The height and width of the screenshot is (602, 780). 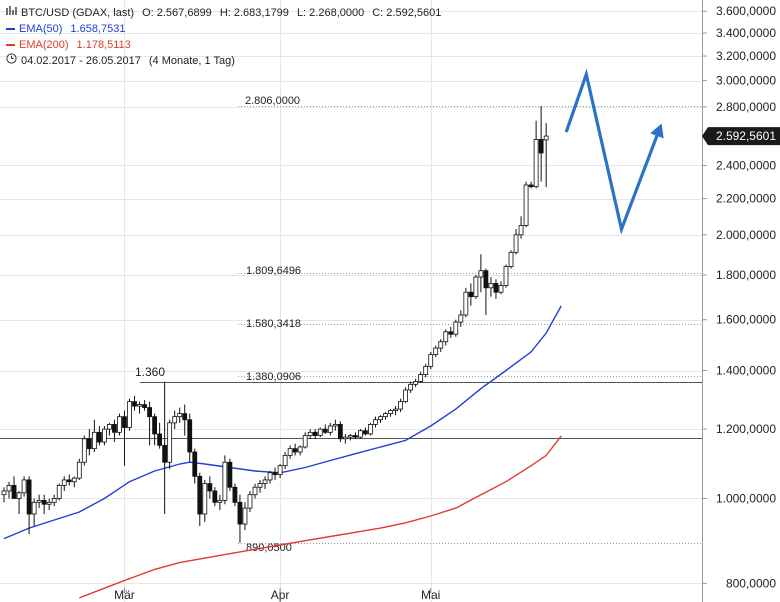 I want to click on level-label-2: 1.580,3418, so click(x=273, y=324).